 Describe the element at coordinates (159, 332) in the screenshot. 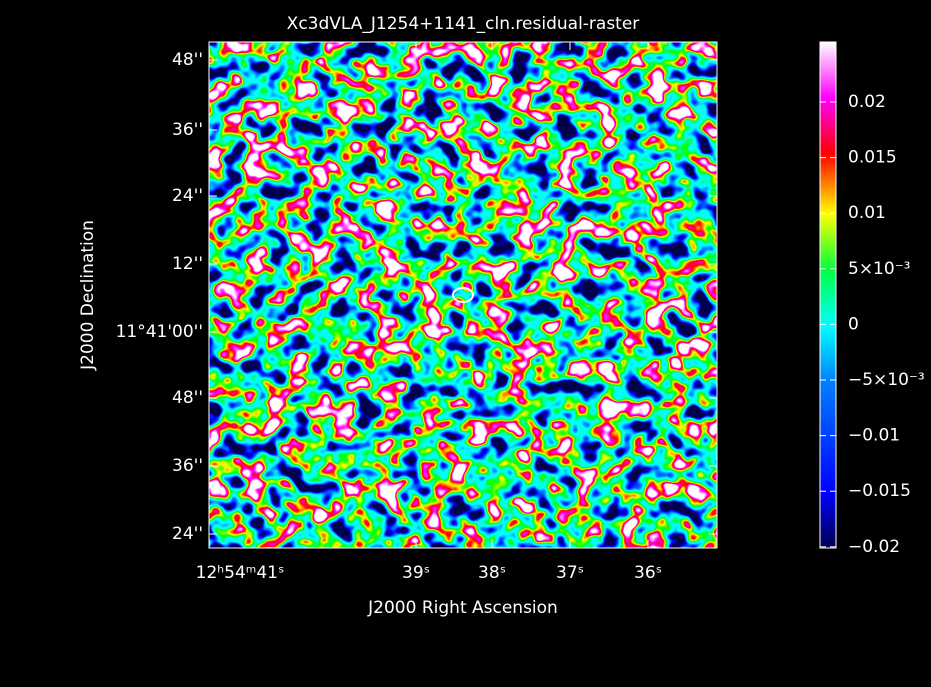

I see `y-tick-label: 11°41'00''` at that location.